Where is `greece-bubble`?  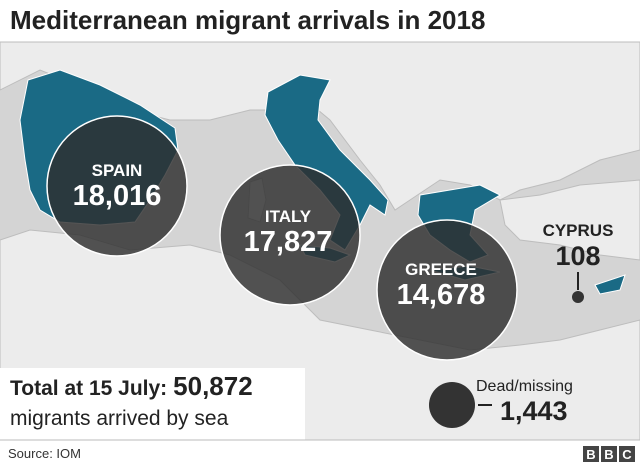 greece-bubble is located at coordinates (447, 290).